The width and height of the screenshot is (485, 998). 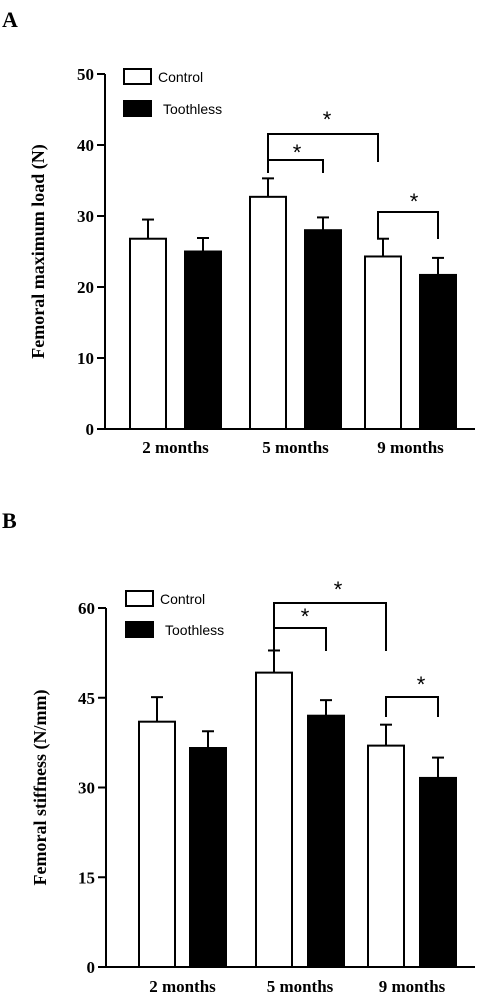 What do you see at coordinates (86, 698) in the screenshot?
I see `y-tick-label: 45` at bounding box center [86, 698].